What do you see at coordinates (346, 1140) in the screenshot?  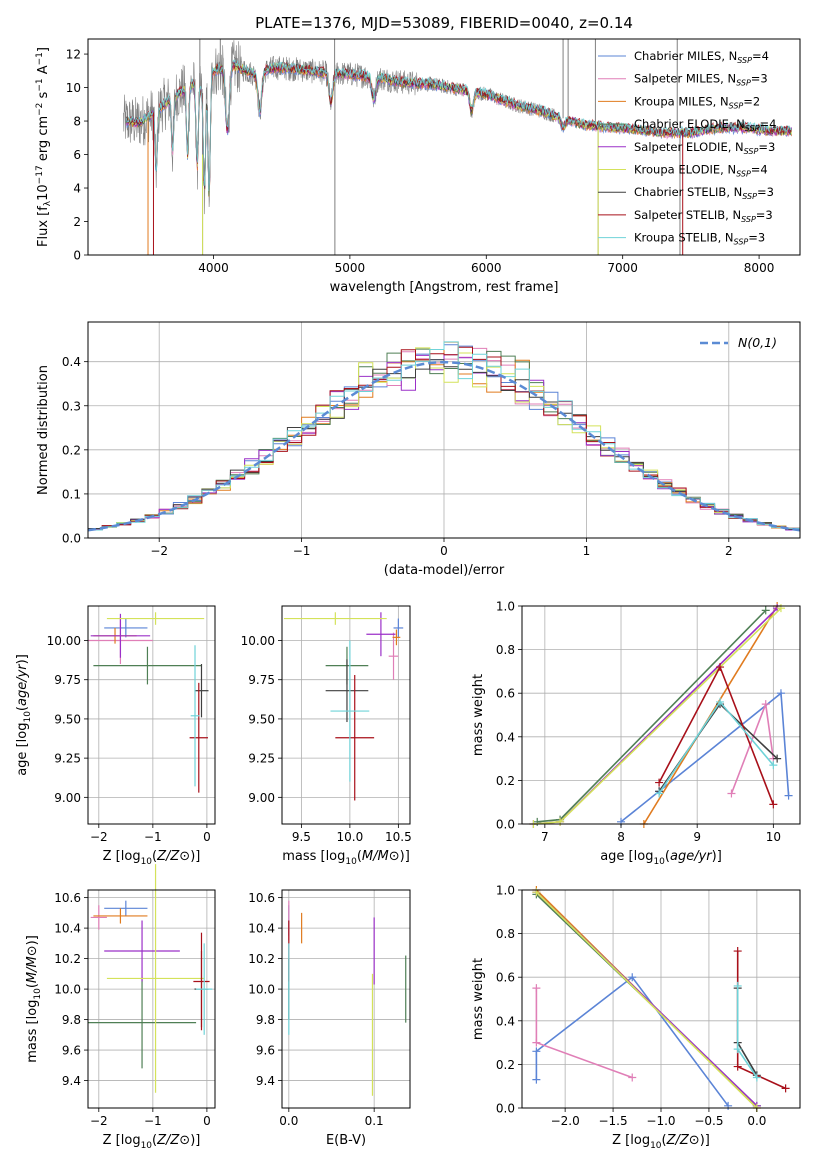 I see `x-axis-label: E(B-V)` at bounding box center [346, 1140].